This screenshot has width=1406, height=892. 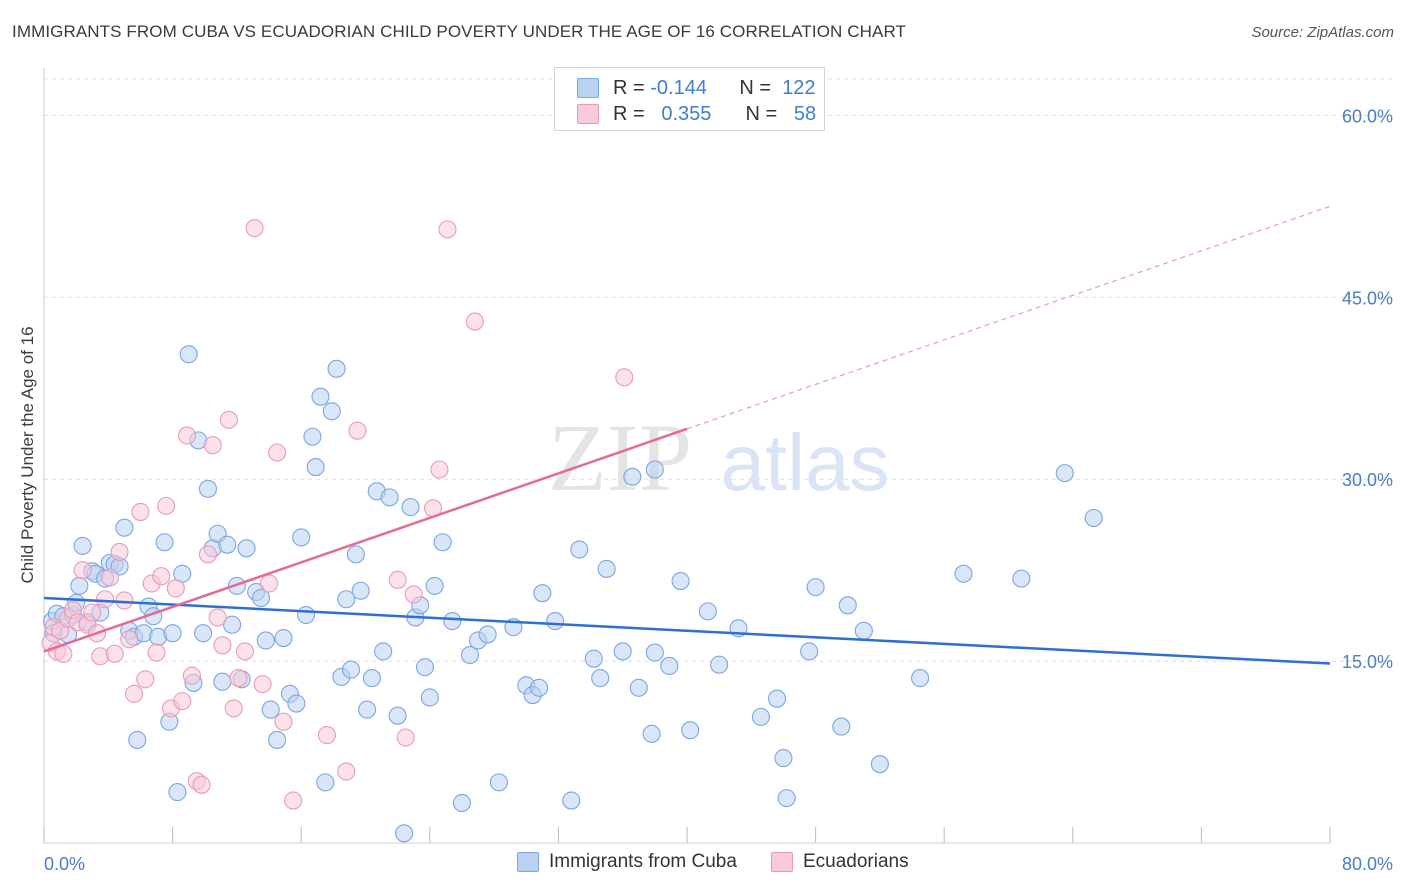 What do you see at coordinates (629, 87) in the screenshot?
I see `legend-r-label: R =` at bounding box center [629, 87].